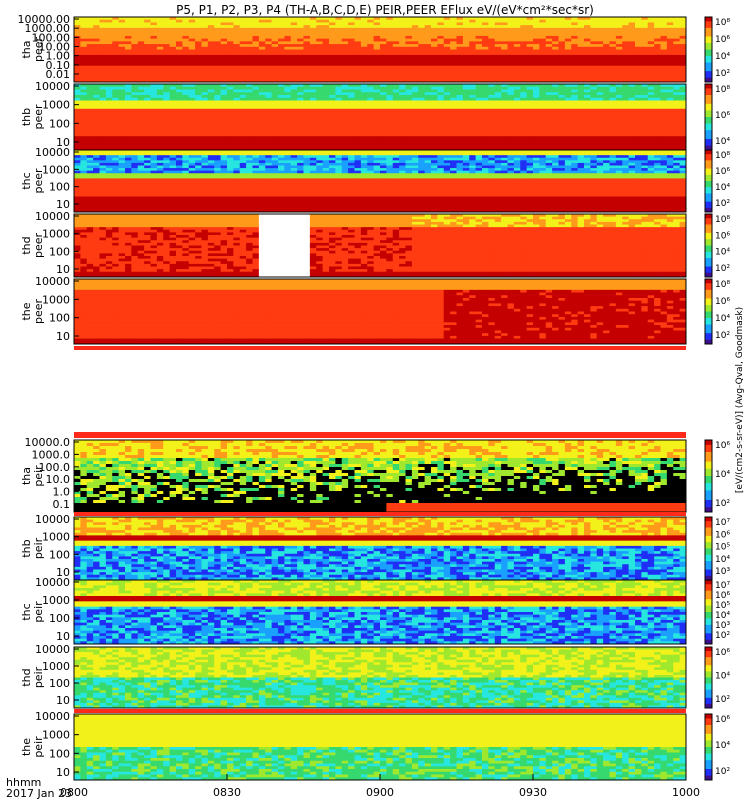 This screenshot has width=750, height=800. Describe the element at coordinates (380, 49) in the screenshot. I see `panel-frame` at that location.